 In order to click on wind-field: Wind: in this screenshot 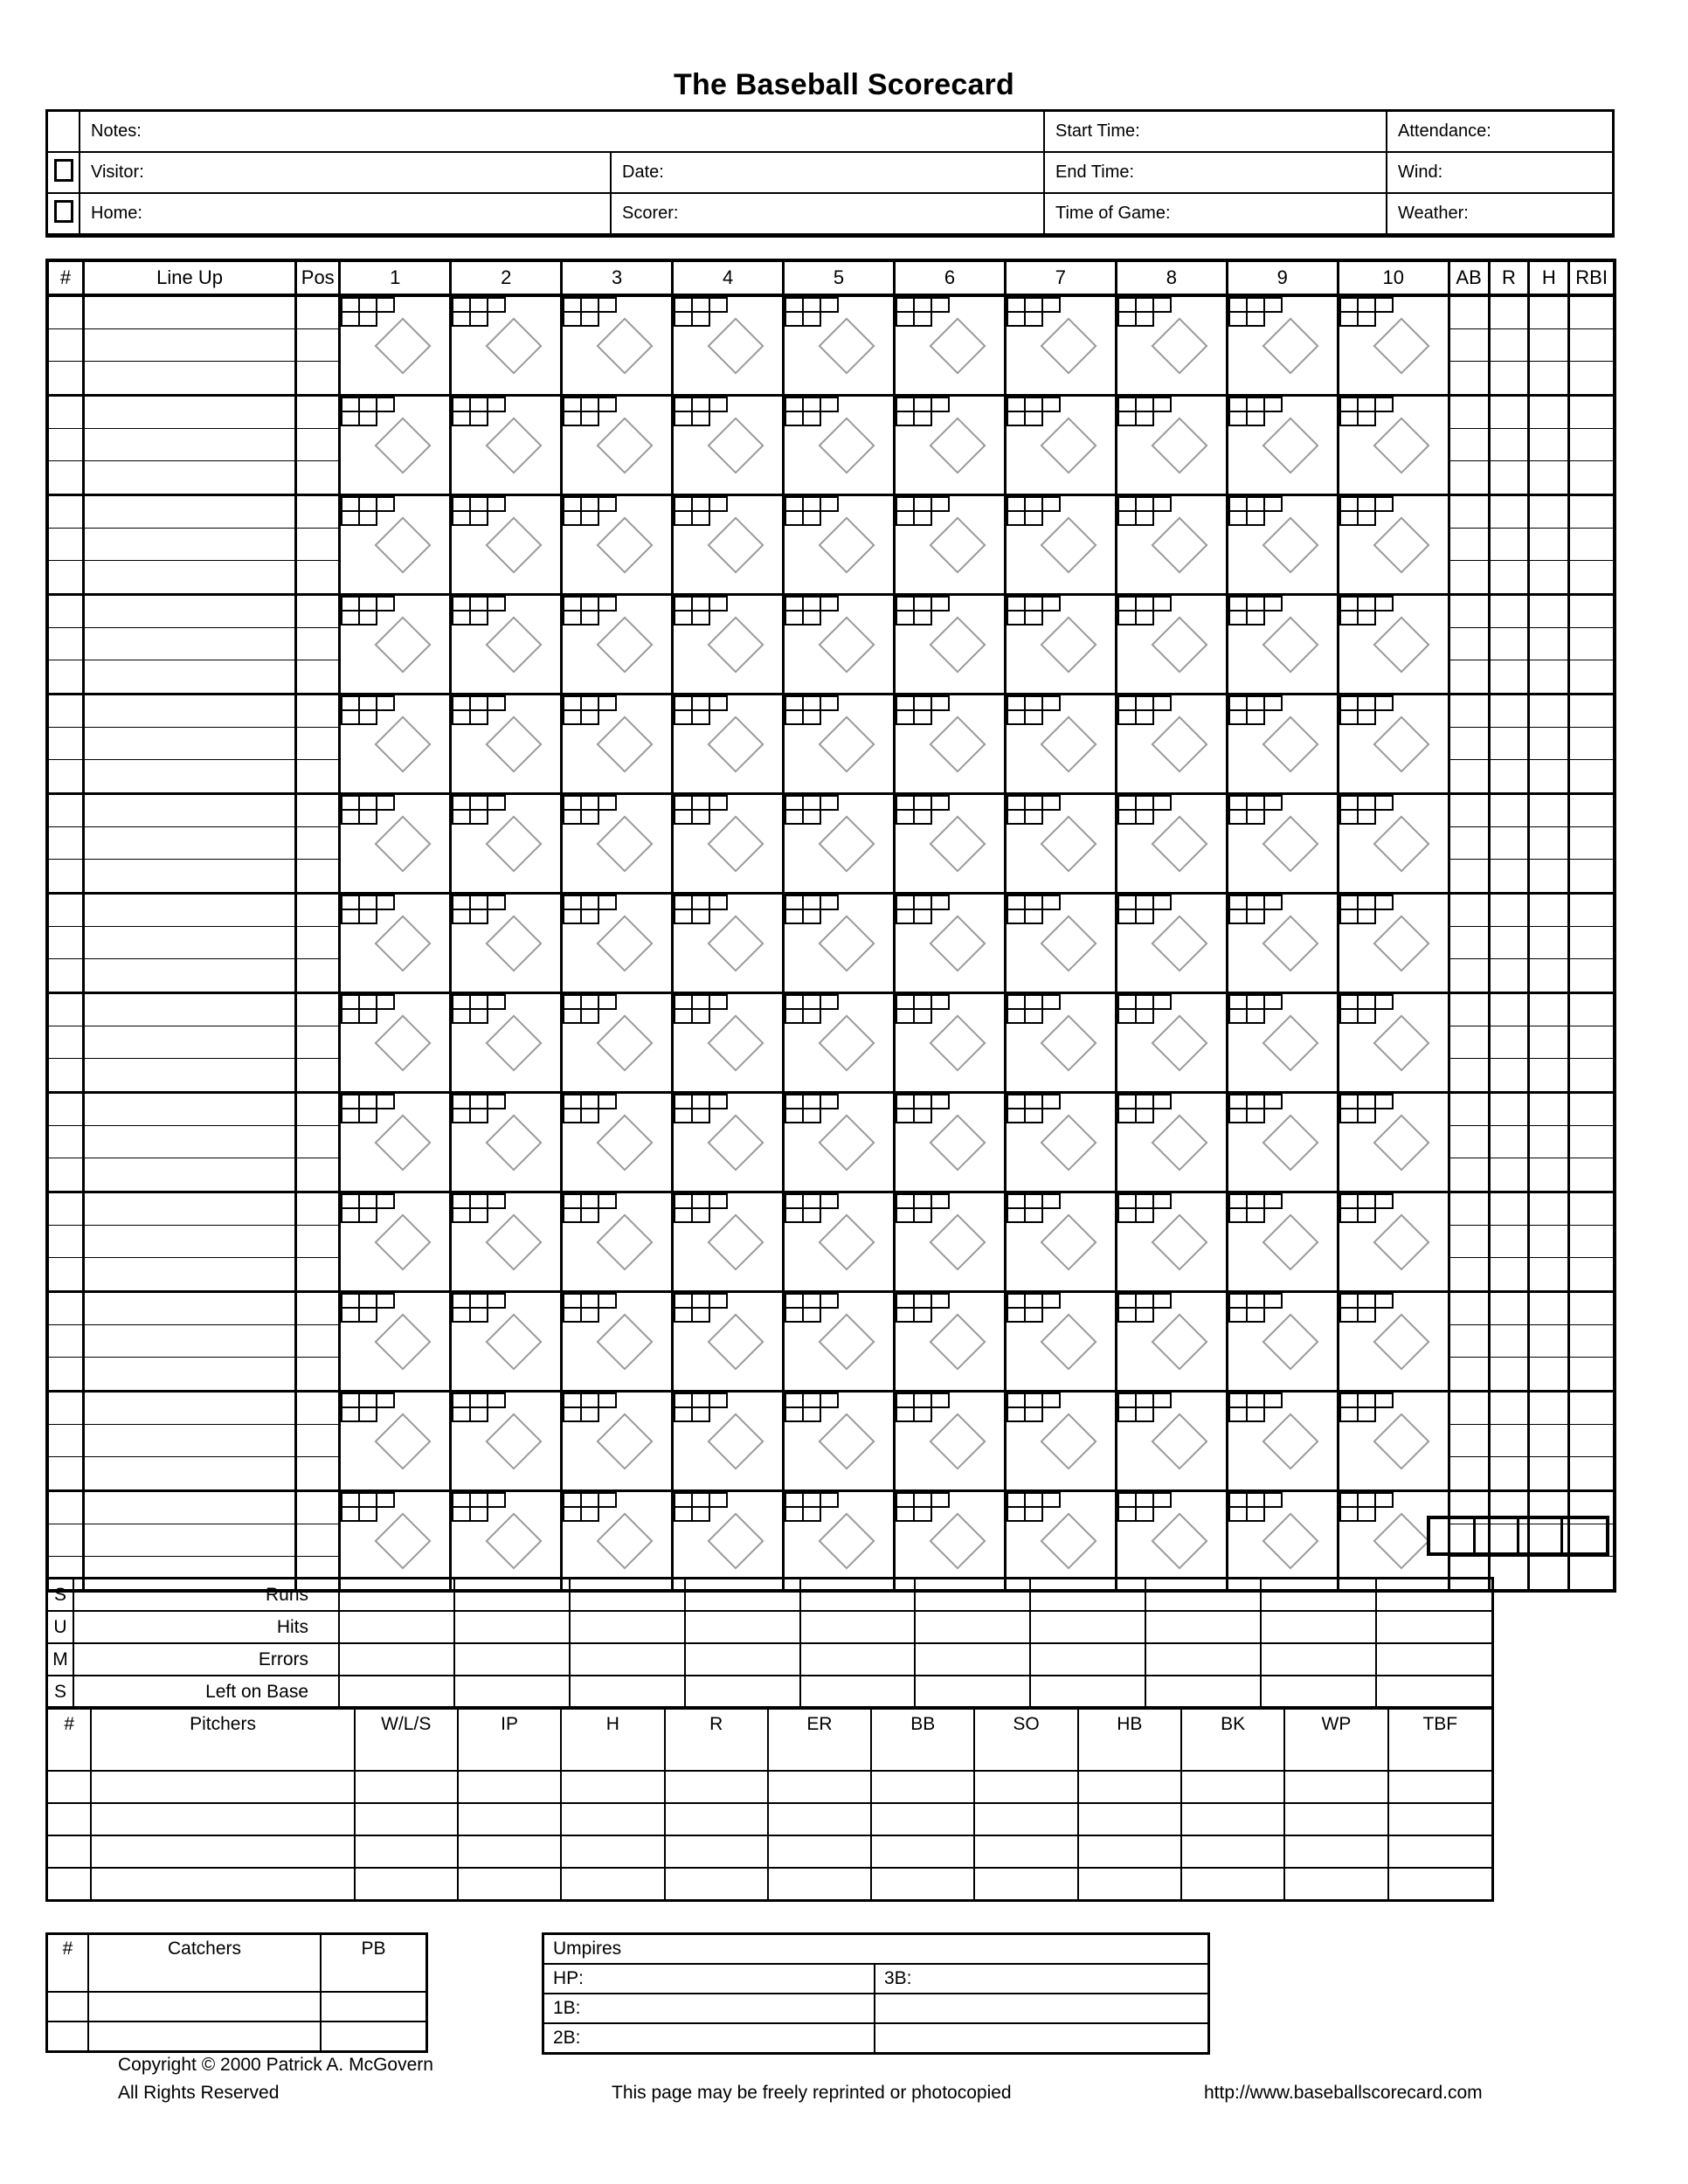, I will do `click(1499, 172)`.